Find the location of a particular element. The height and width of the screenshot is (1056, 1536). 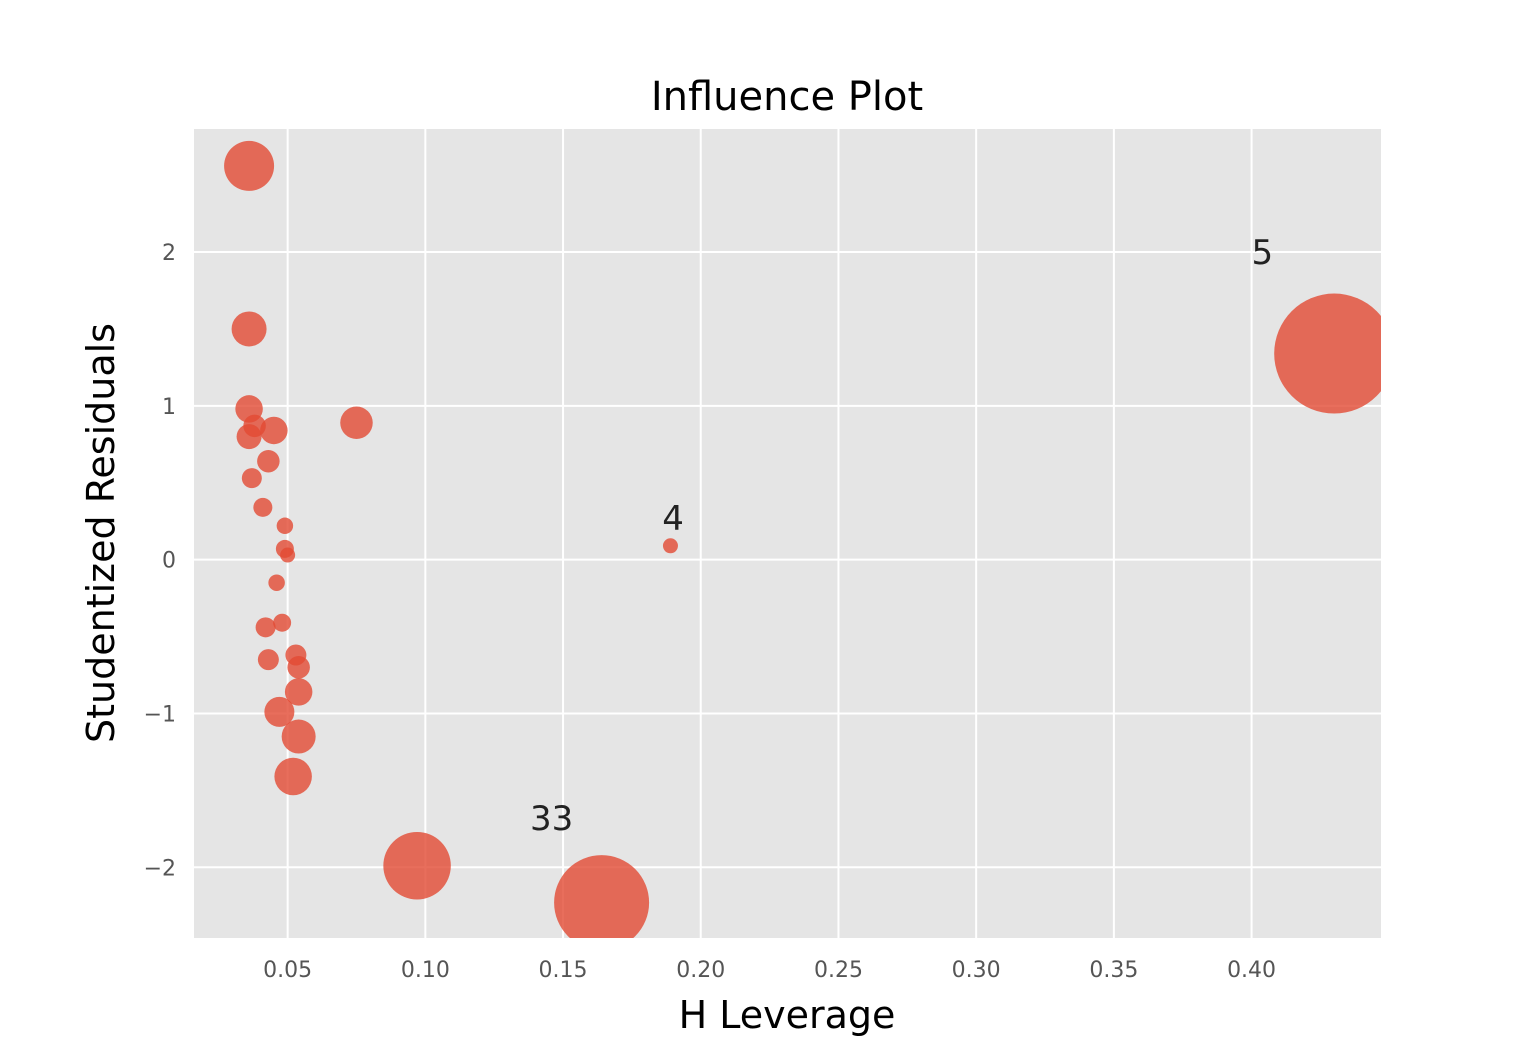

y-tick-labels: −2 −1 0 1 2 is located at coordinates (160, 561).